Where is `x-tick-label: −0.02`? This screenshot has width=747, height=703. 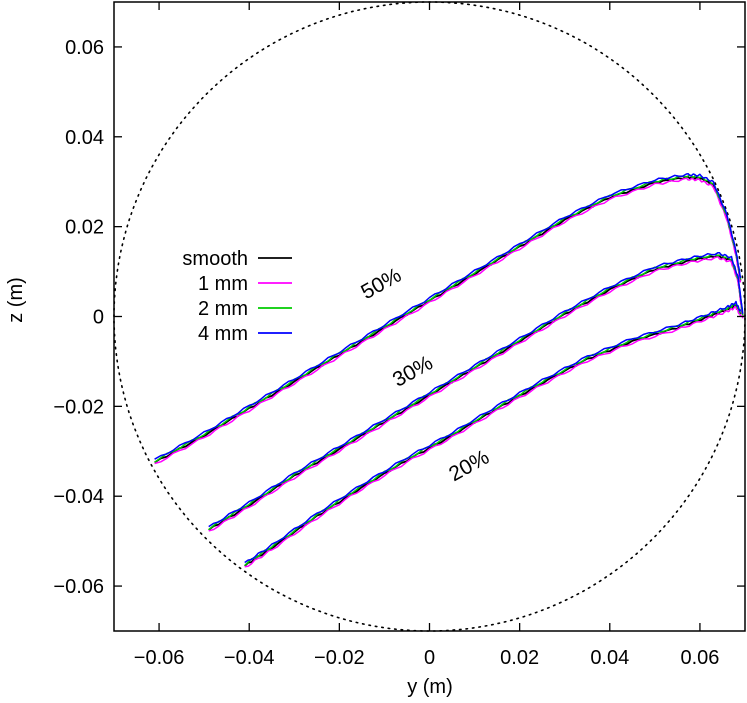
x-tick-label: −0.02 is located at coordinates (339, 658).